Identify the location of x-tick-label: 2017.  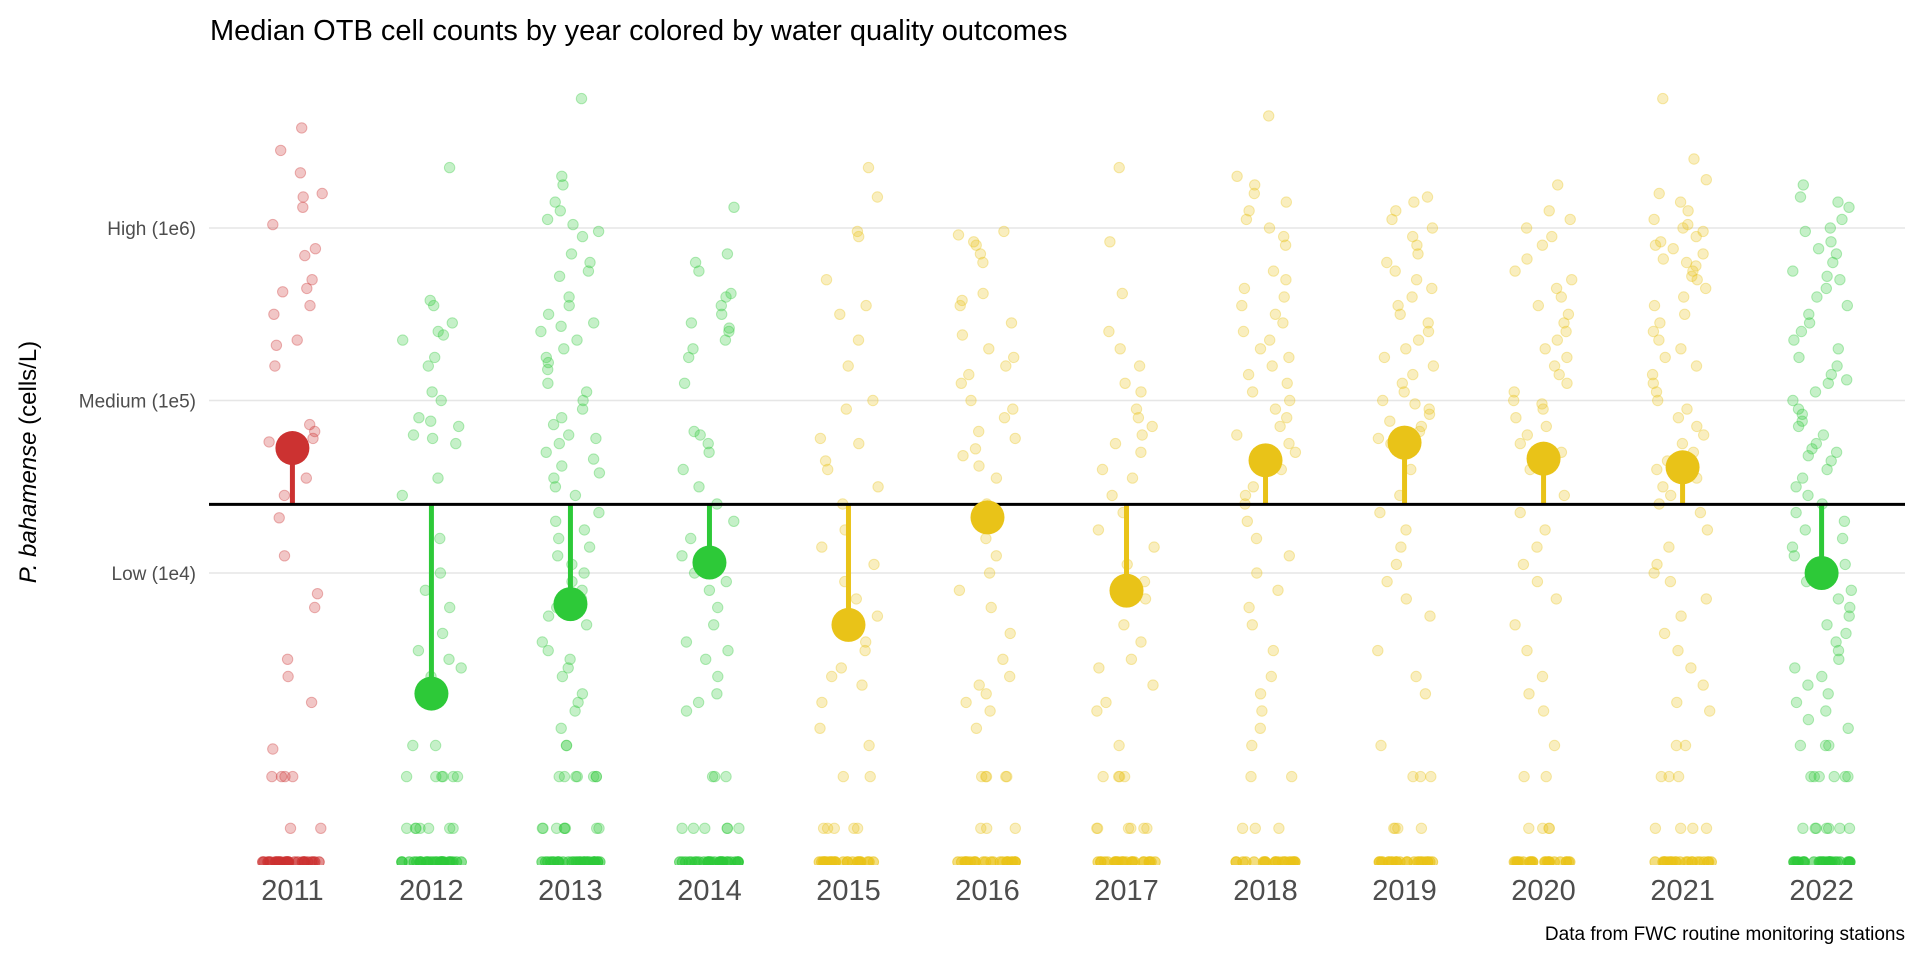
(1126, 891).